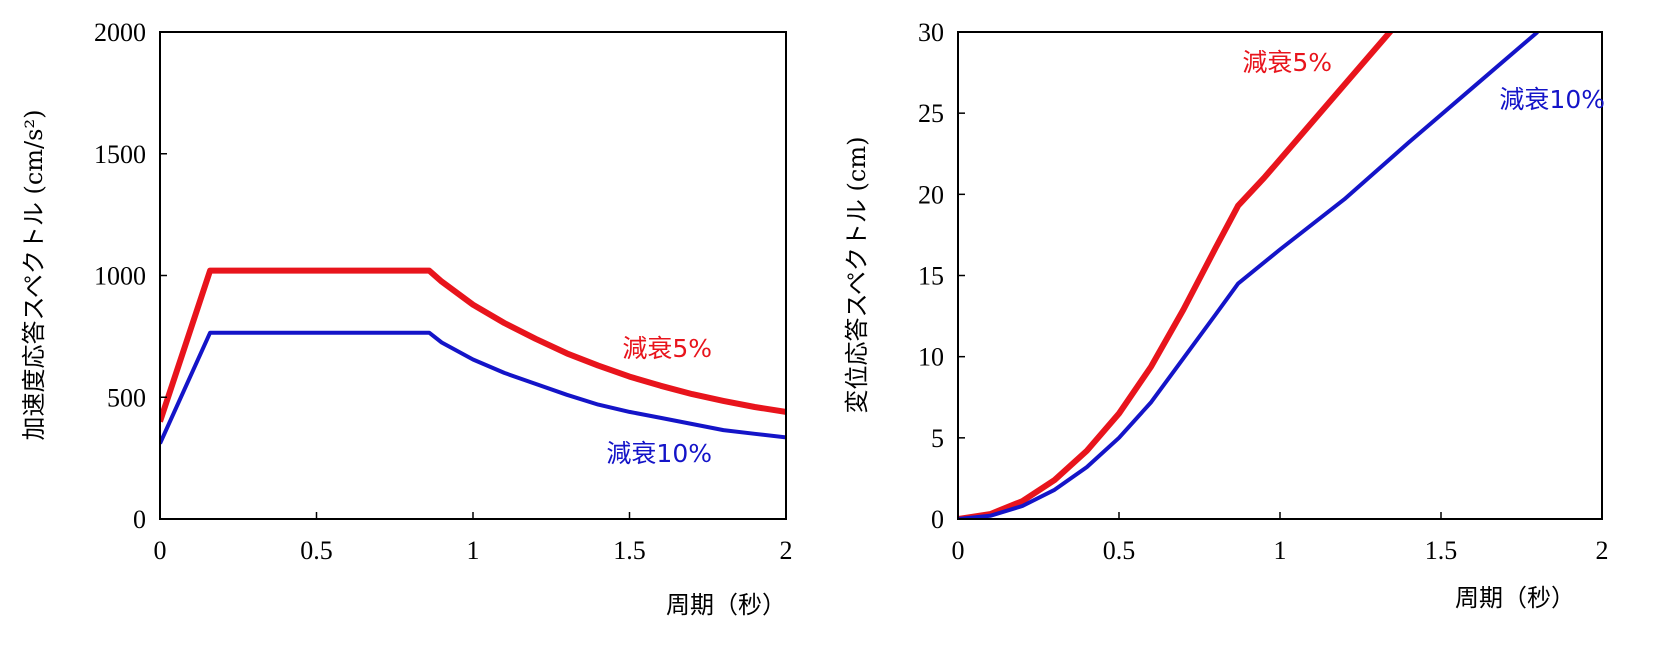  Describe the element at coordinates (857, 275) in the screenshot. I see `disp-y-axis-title: 変位応答スペクトル (cm)` at that location.